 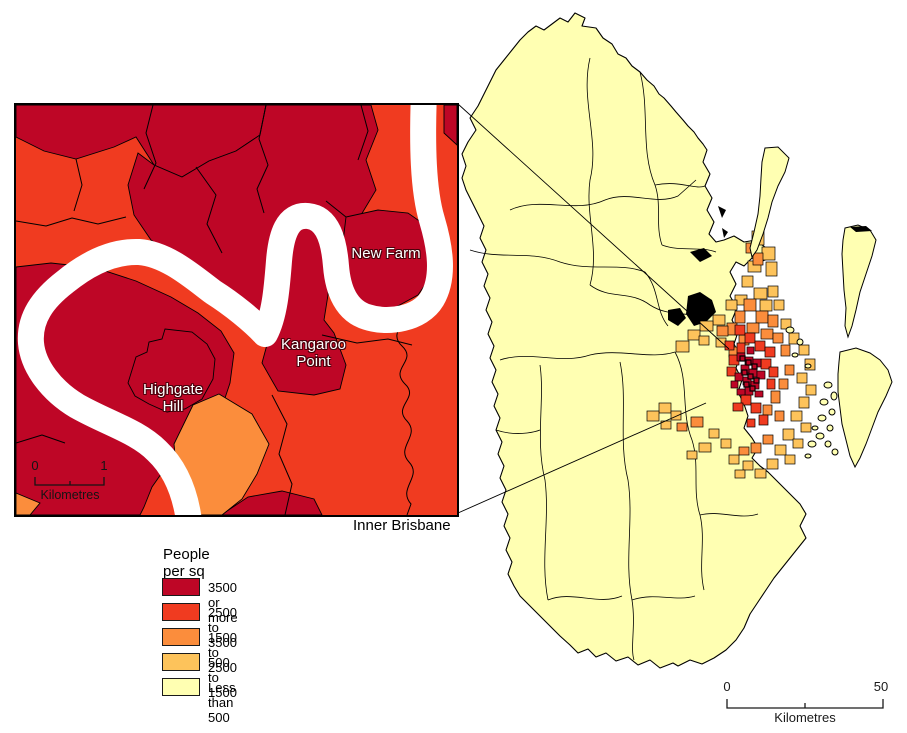 I want to click on inset-scalebar-zero: 0, so click(x=35, y=465).